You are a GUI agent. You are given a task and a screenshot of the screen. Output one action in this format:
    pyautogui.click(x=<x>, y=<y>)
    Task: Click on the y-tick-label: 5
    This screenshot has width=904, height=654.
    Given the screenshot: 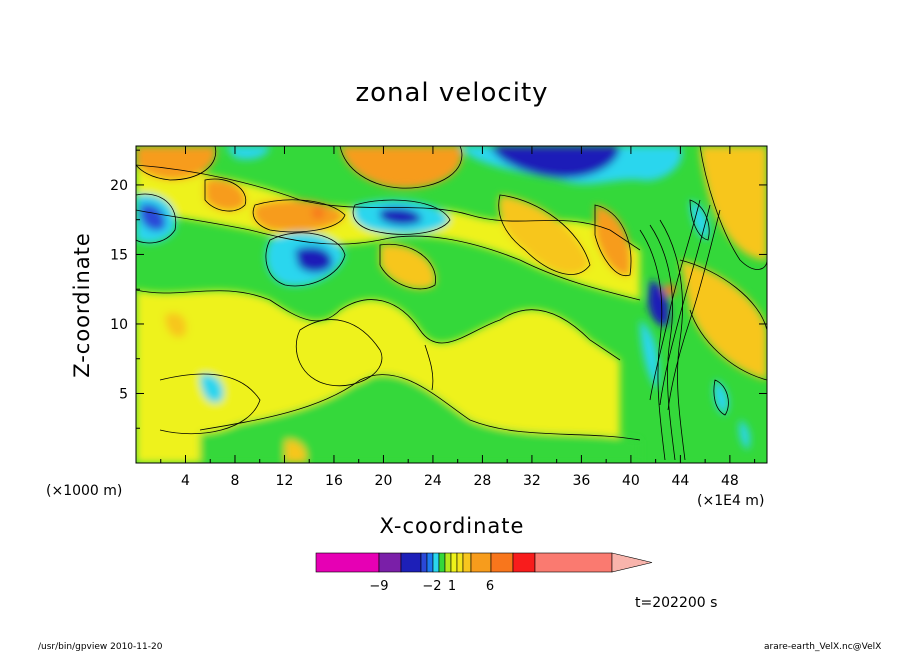 What is the action you would take?
    pyautogui.click(x=123, y=394)
    